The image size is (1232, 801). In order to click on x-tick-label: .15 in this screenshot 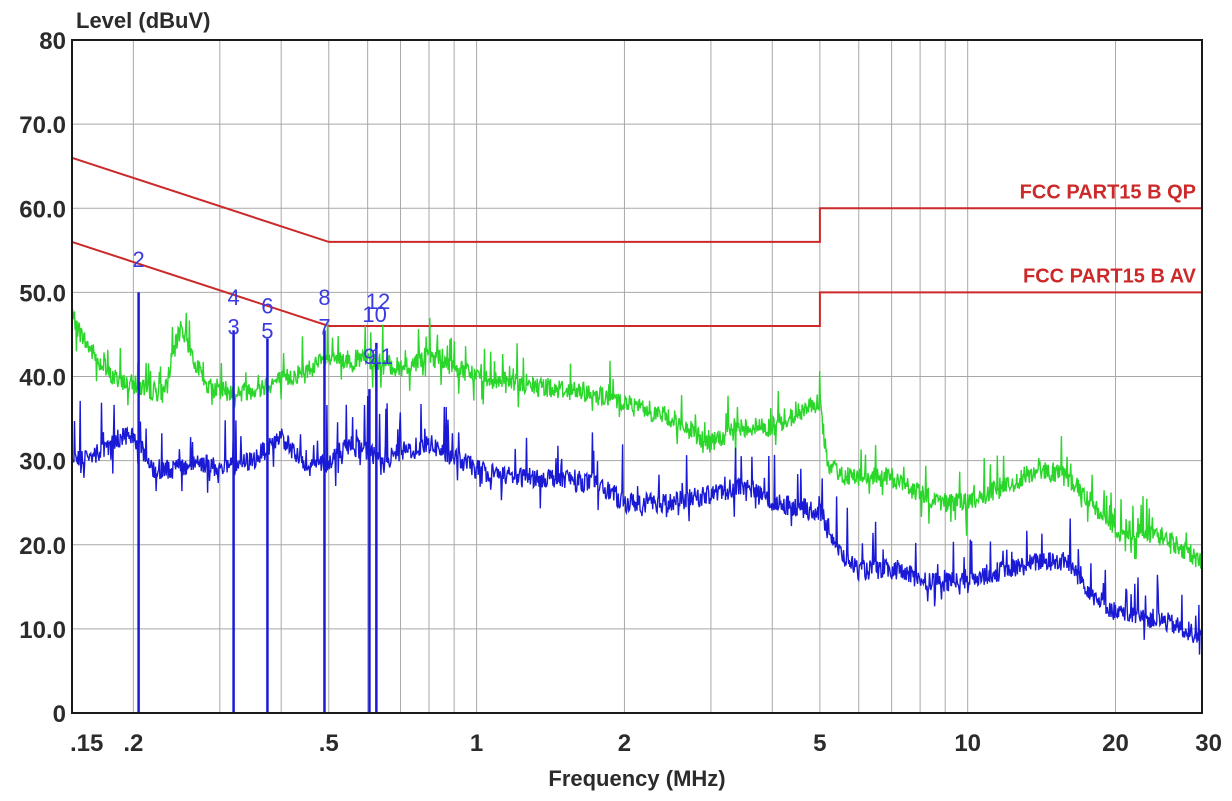, I will do `click(86, 743)`.